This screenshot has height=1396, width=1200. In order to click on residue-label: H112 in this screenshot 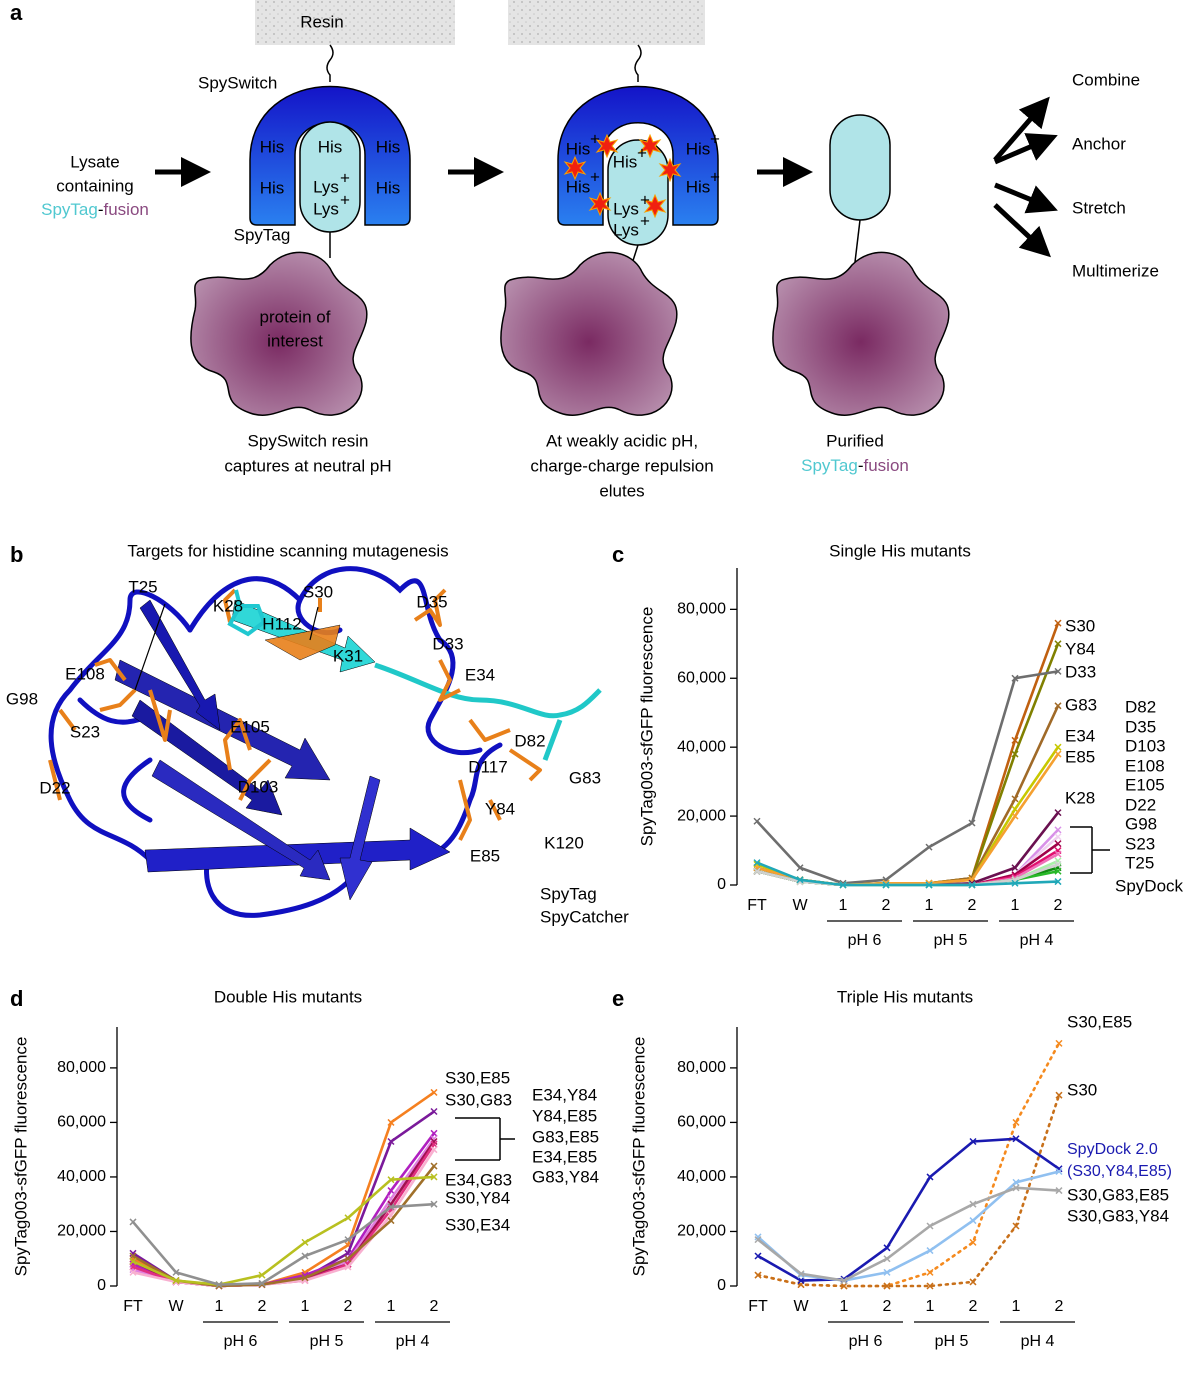, I will do `click(281, 623)`.